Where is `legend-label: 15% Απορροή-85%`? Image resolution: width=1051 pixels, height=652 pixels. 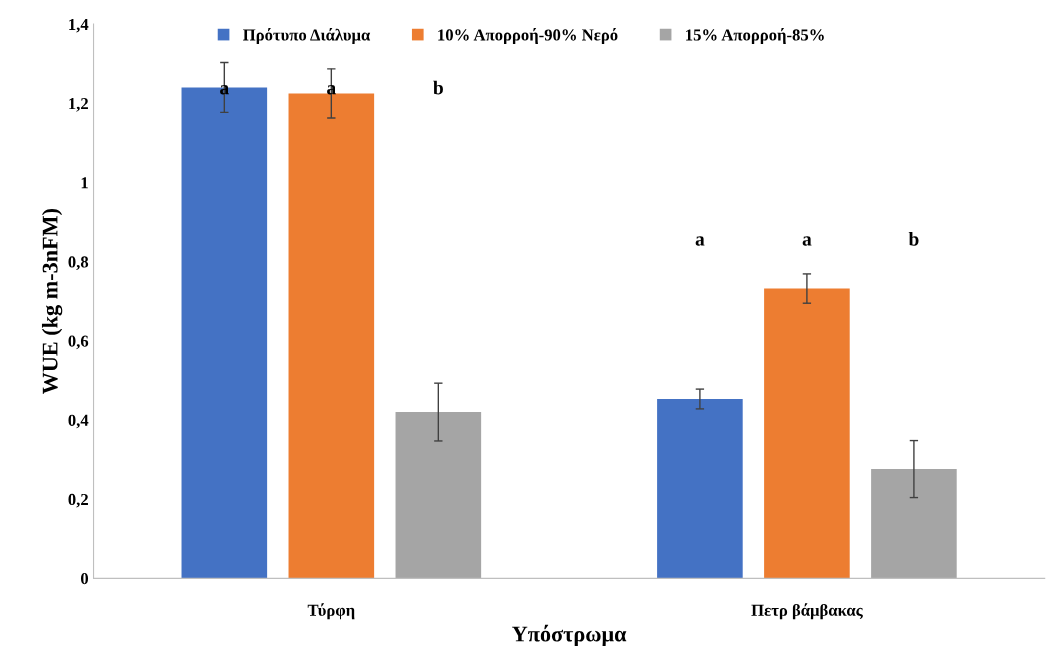 legend-label: 15% Απορροή-85% is located at coordinates (755, 36).